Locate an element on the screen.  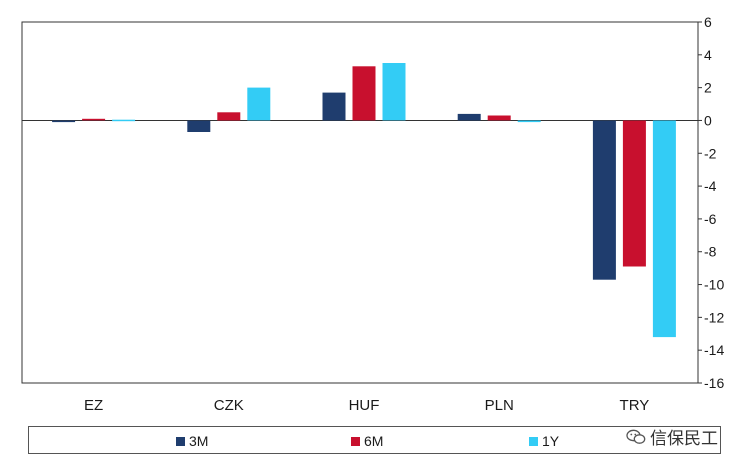
legend: 3M 6M 1Y is located at coordinates (374, 440).